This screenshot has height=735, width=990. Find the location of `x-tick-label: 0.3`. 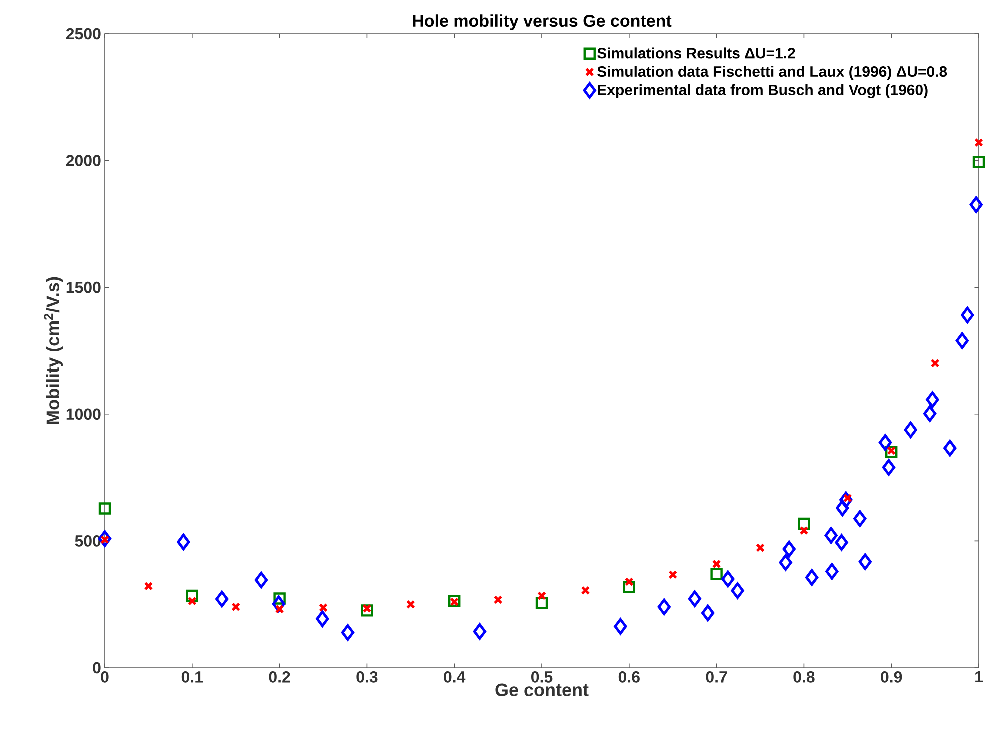

x-tick-label: 0.3 is located at coordinates (367, 677).